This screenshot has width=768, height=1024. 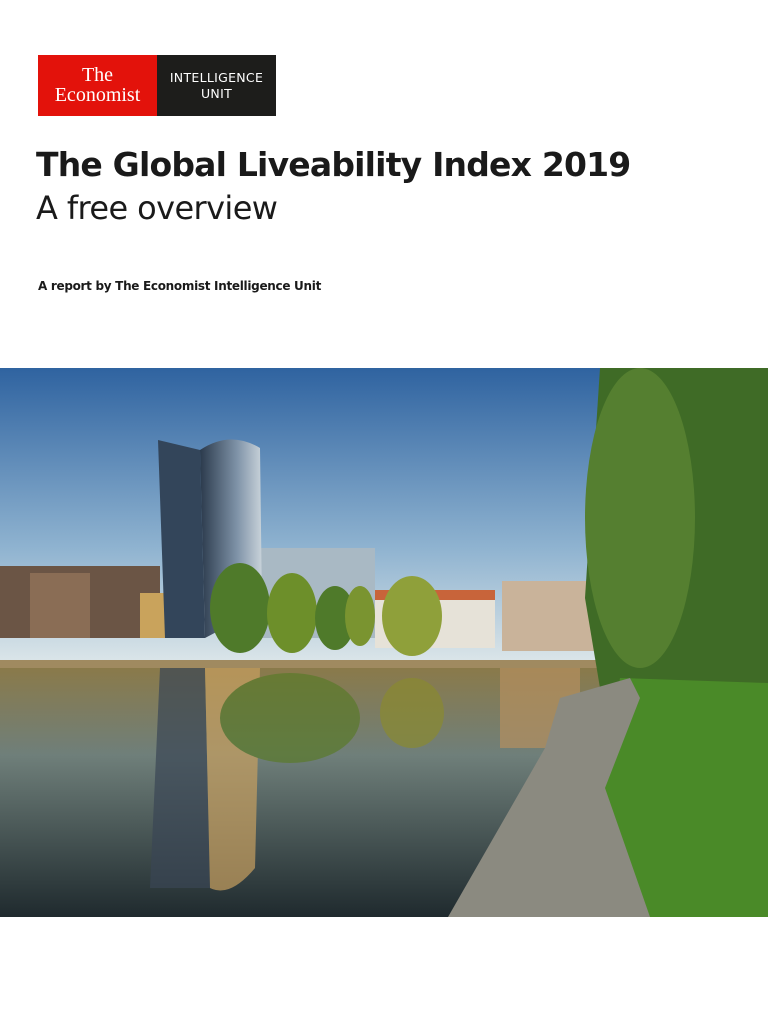 I want to click on logo-unit: INTELLIGENCE UNIT, so click(x=216, y=85).